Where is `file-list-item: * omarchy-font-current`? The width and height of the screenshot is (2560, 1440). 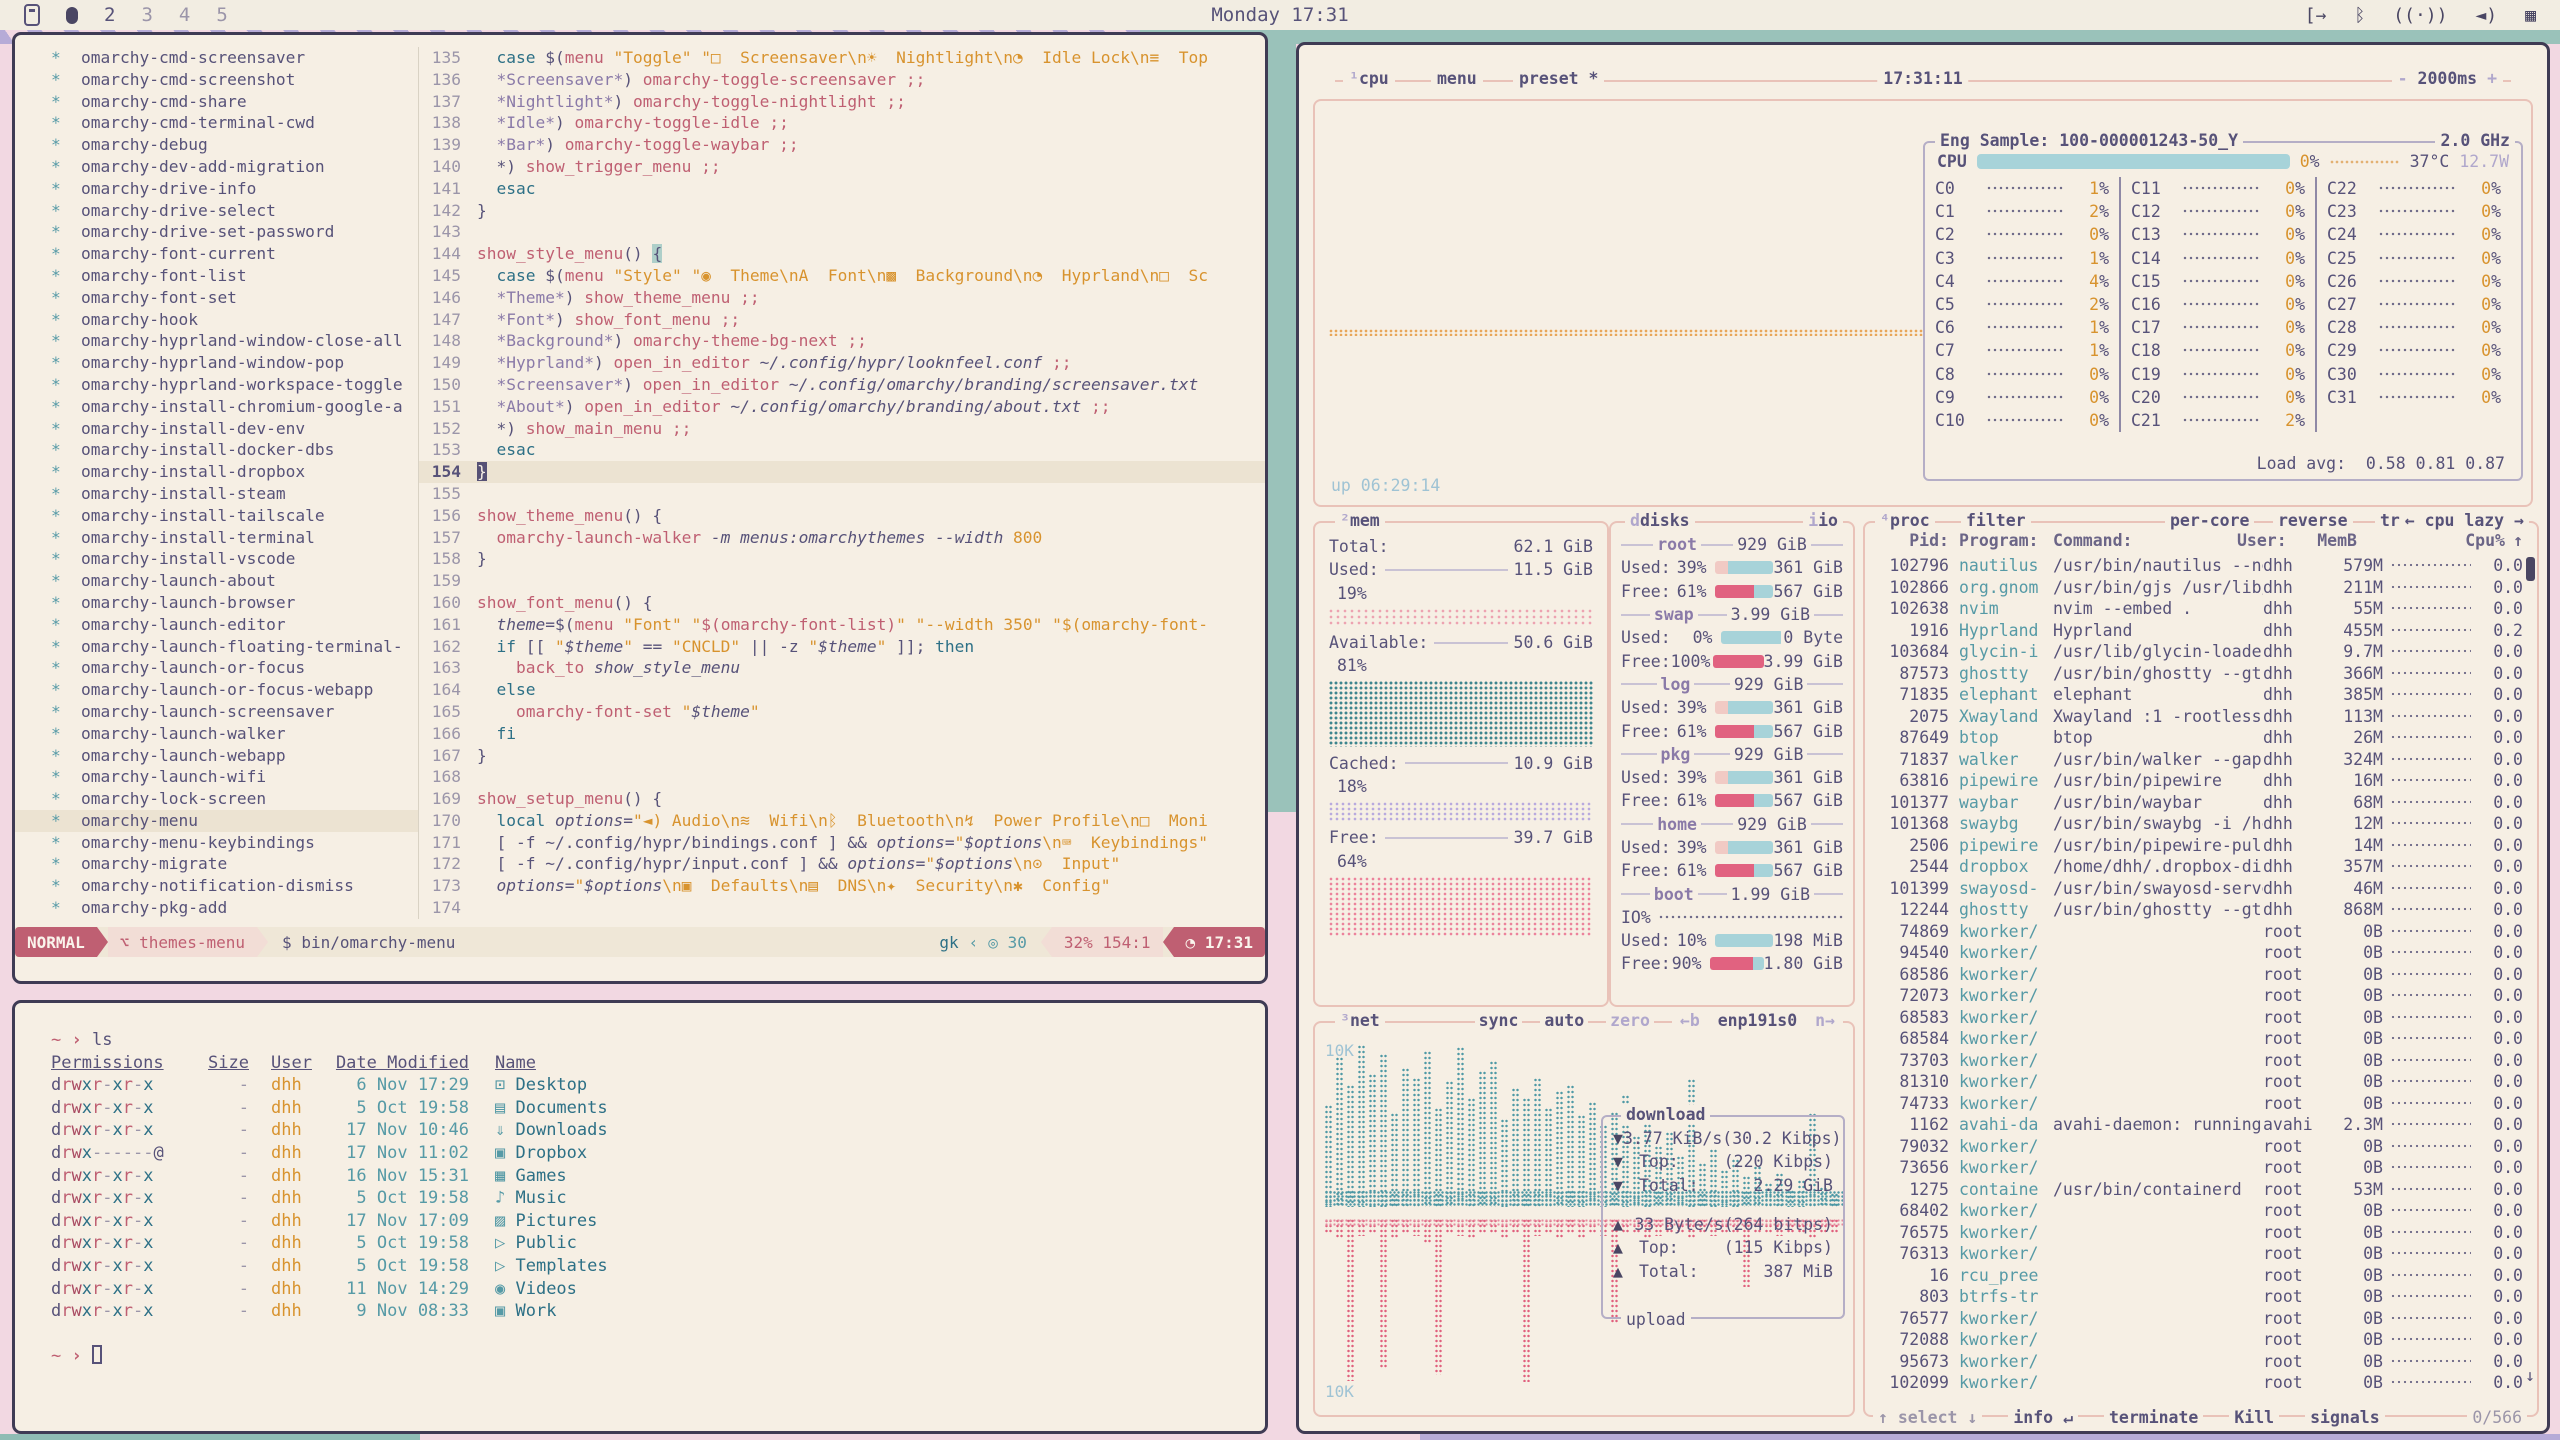 file-list-item: * omarchy-font-current is located at coordinates (163, 254).